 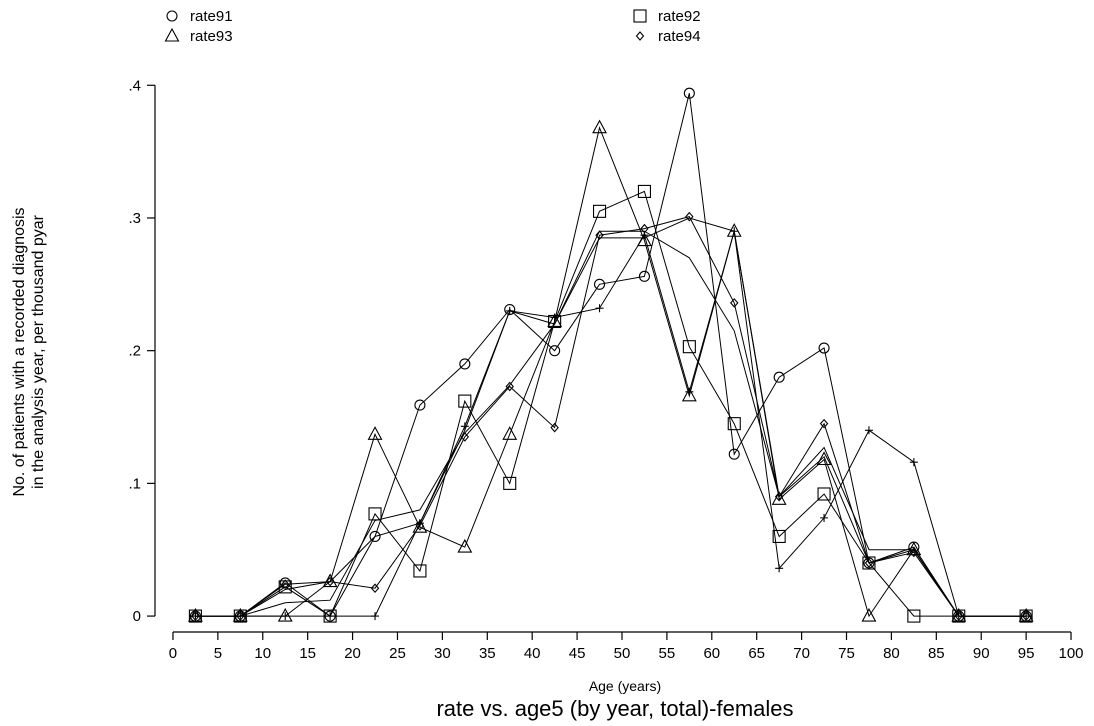 What do you see at coordinates (625, 686) in the screenshot?
I see `x-axis-label: Age (years)` at bounding box center [625, 686].